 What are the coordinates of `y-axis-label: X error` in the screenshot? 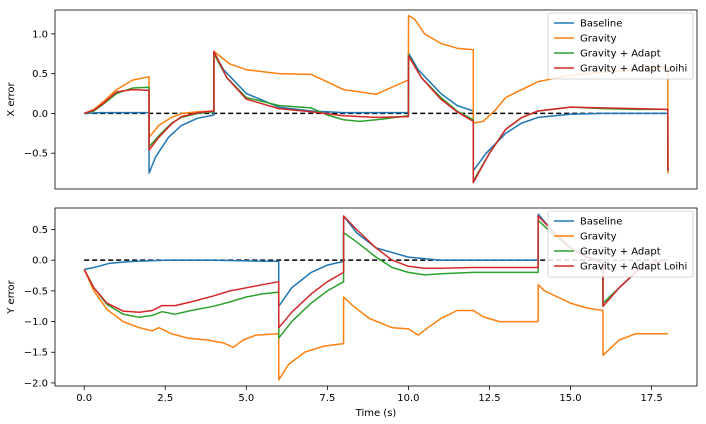 It's located at (11, 98).